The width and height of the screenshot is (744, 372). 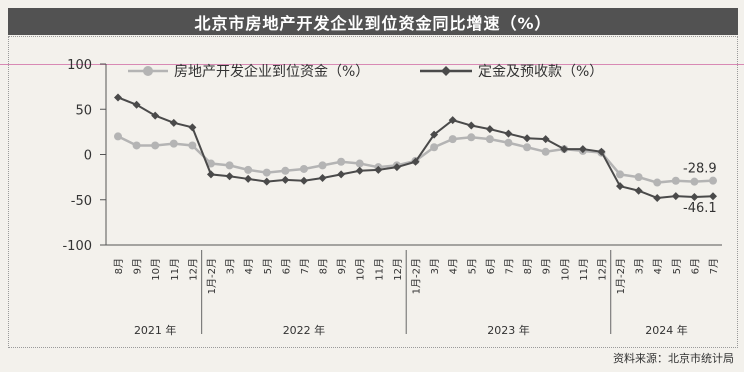 I want to click on year-label: 2022 年, so click(x=304, y=330).